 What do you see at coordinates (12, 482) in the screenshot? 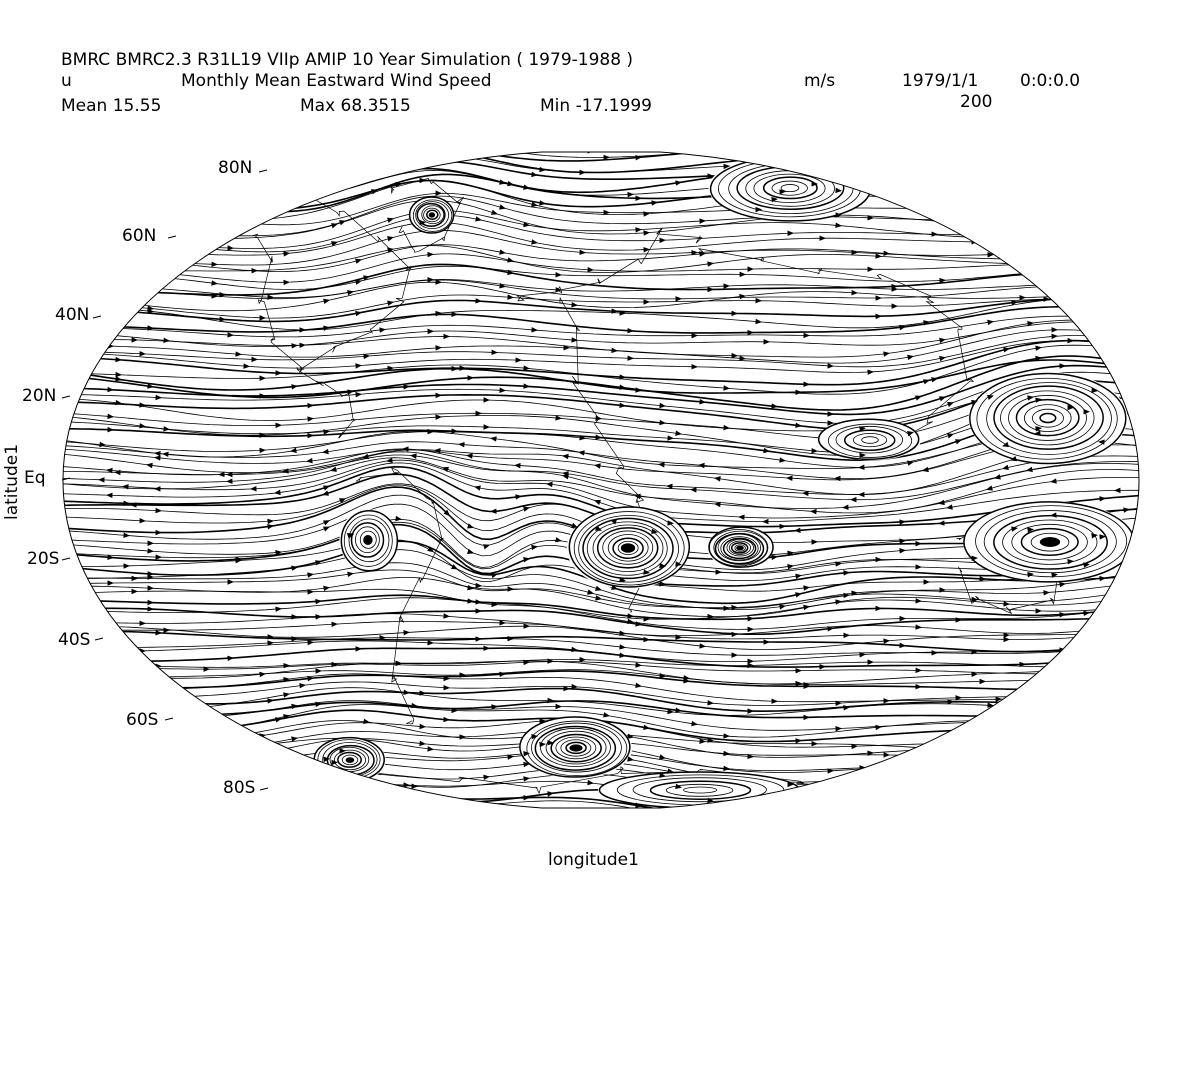
I see `y-axis-label: latitude1` at bounding box center [12, 482].